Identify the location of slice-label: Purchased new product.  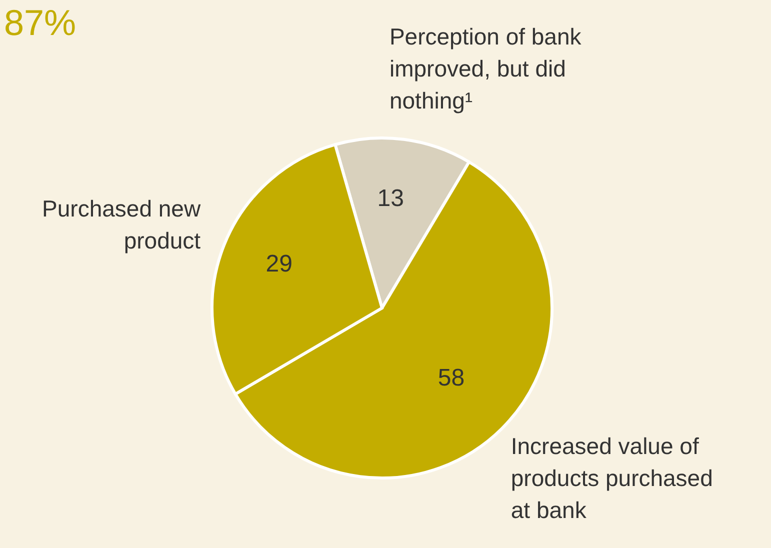
(122, 224).